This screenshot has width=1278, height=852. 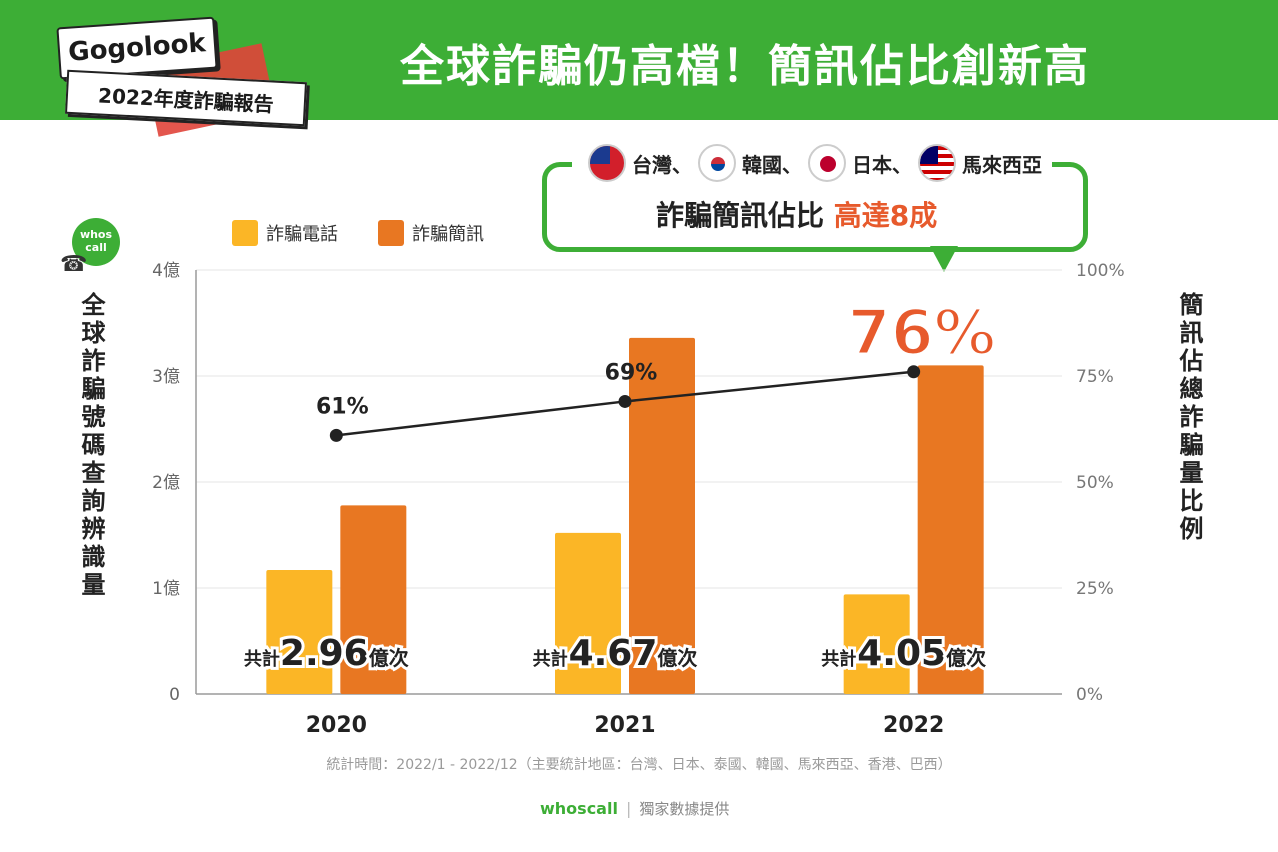 I want to click on y-right-tick-label: 50%, so click(x=1095, y=483).